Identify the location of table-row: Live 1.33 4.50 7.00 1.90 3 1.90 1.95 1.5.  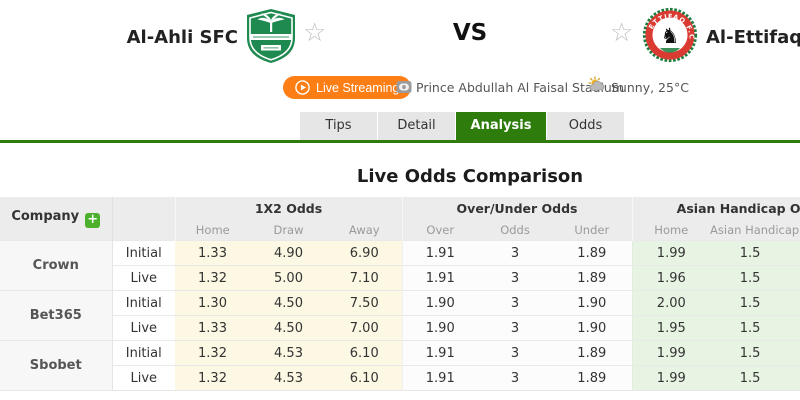
(400, 328).